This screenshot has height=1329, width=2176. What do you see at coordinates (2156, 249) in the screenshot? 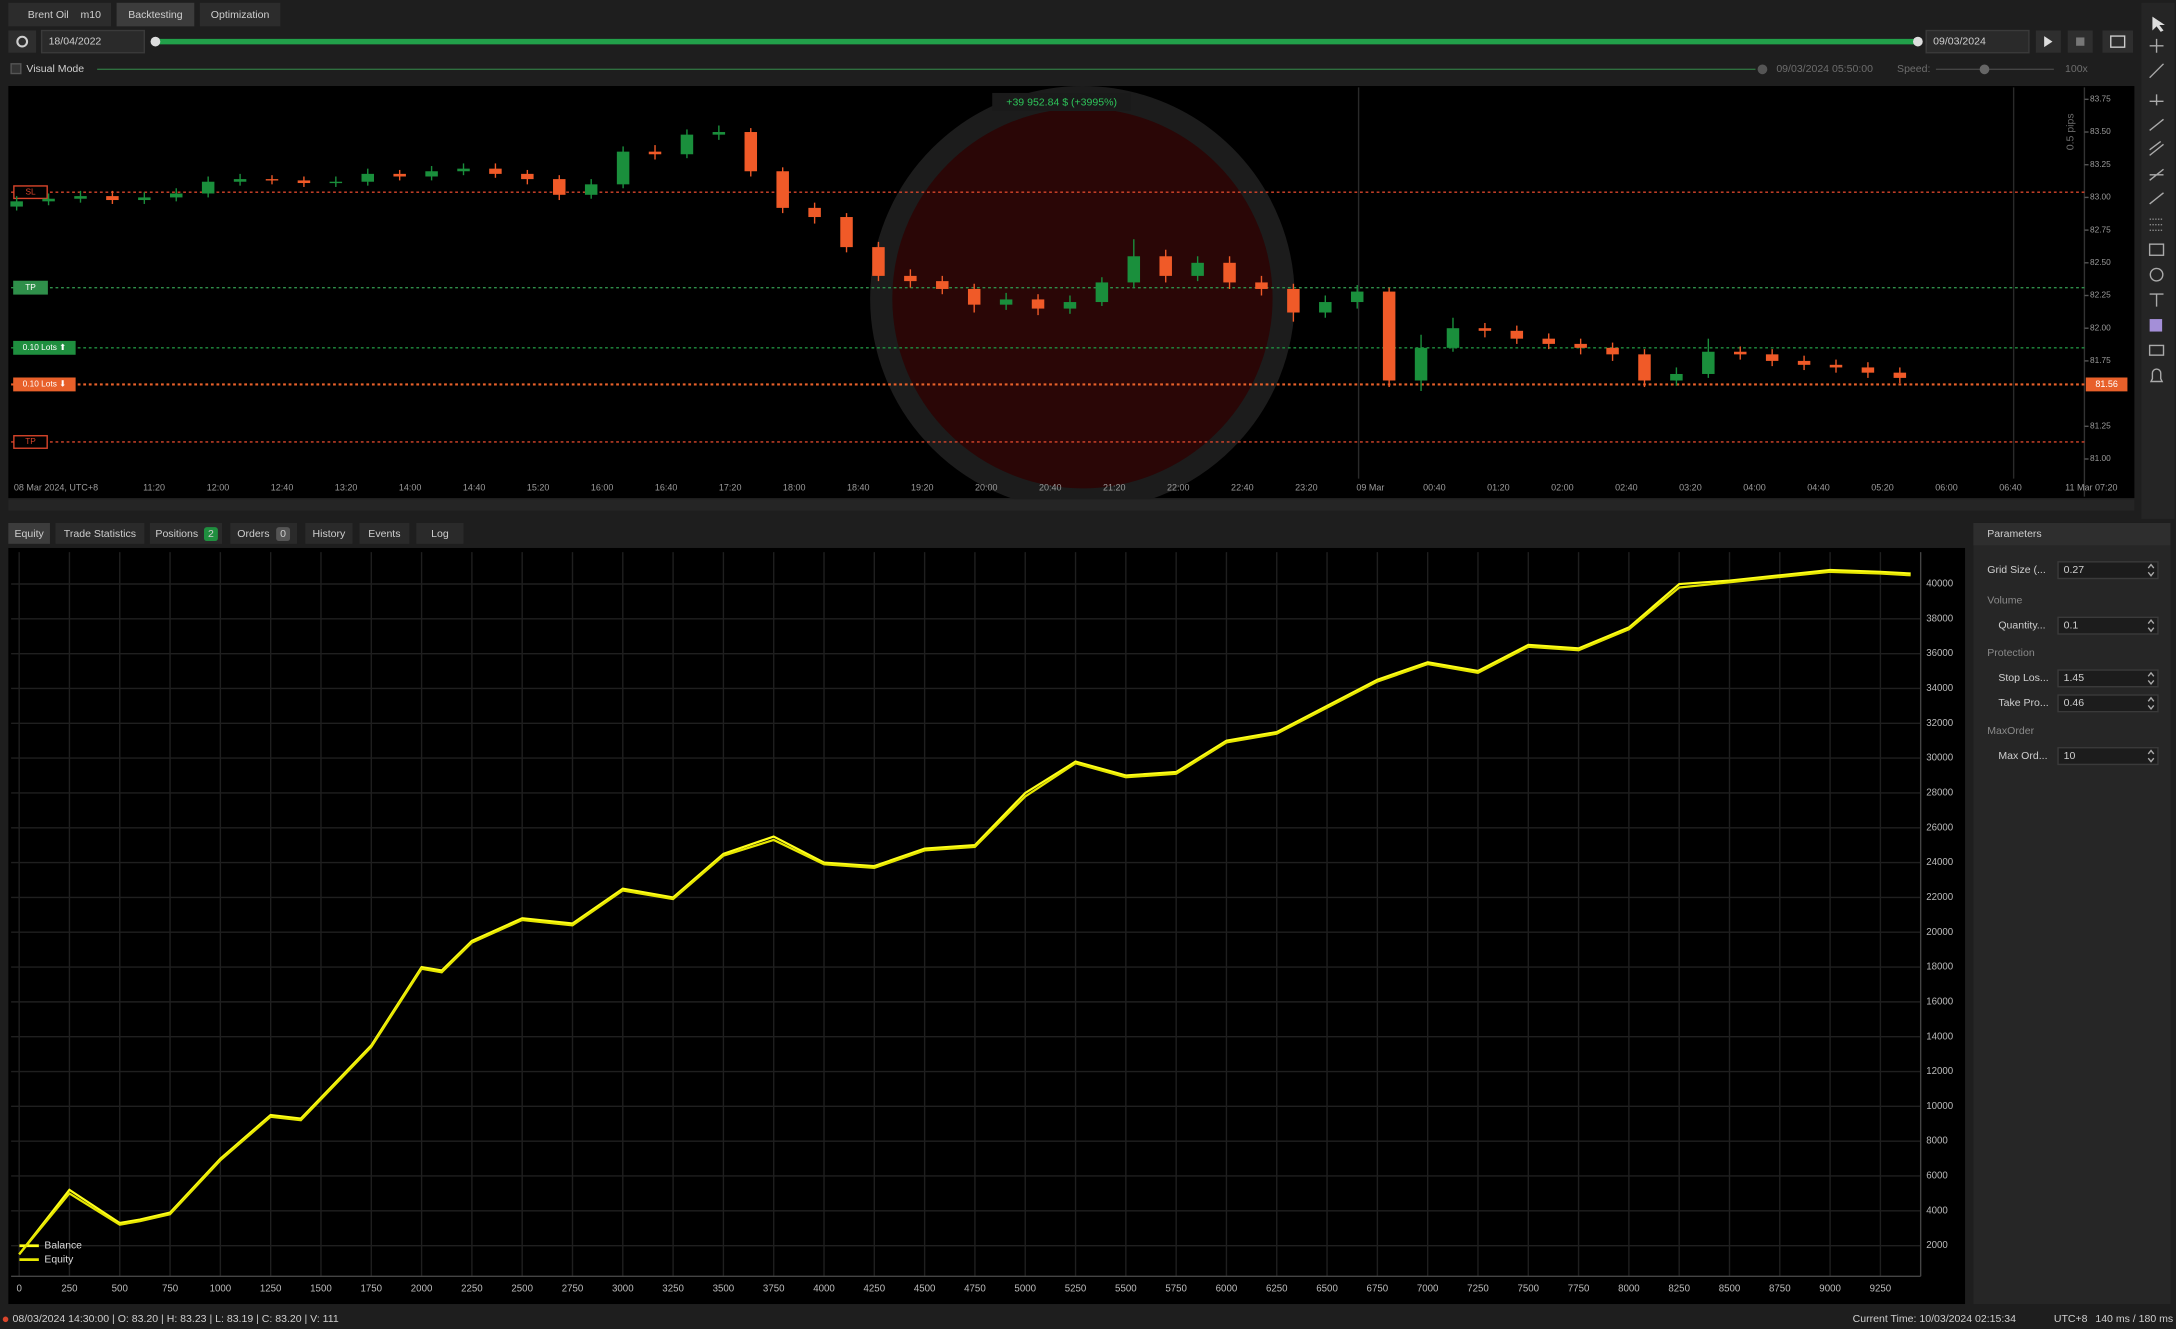
I see `rectangle-tool` at bounding box center [2156, 249].